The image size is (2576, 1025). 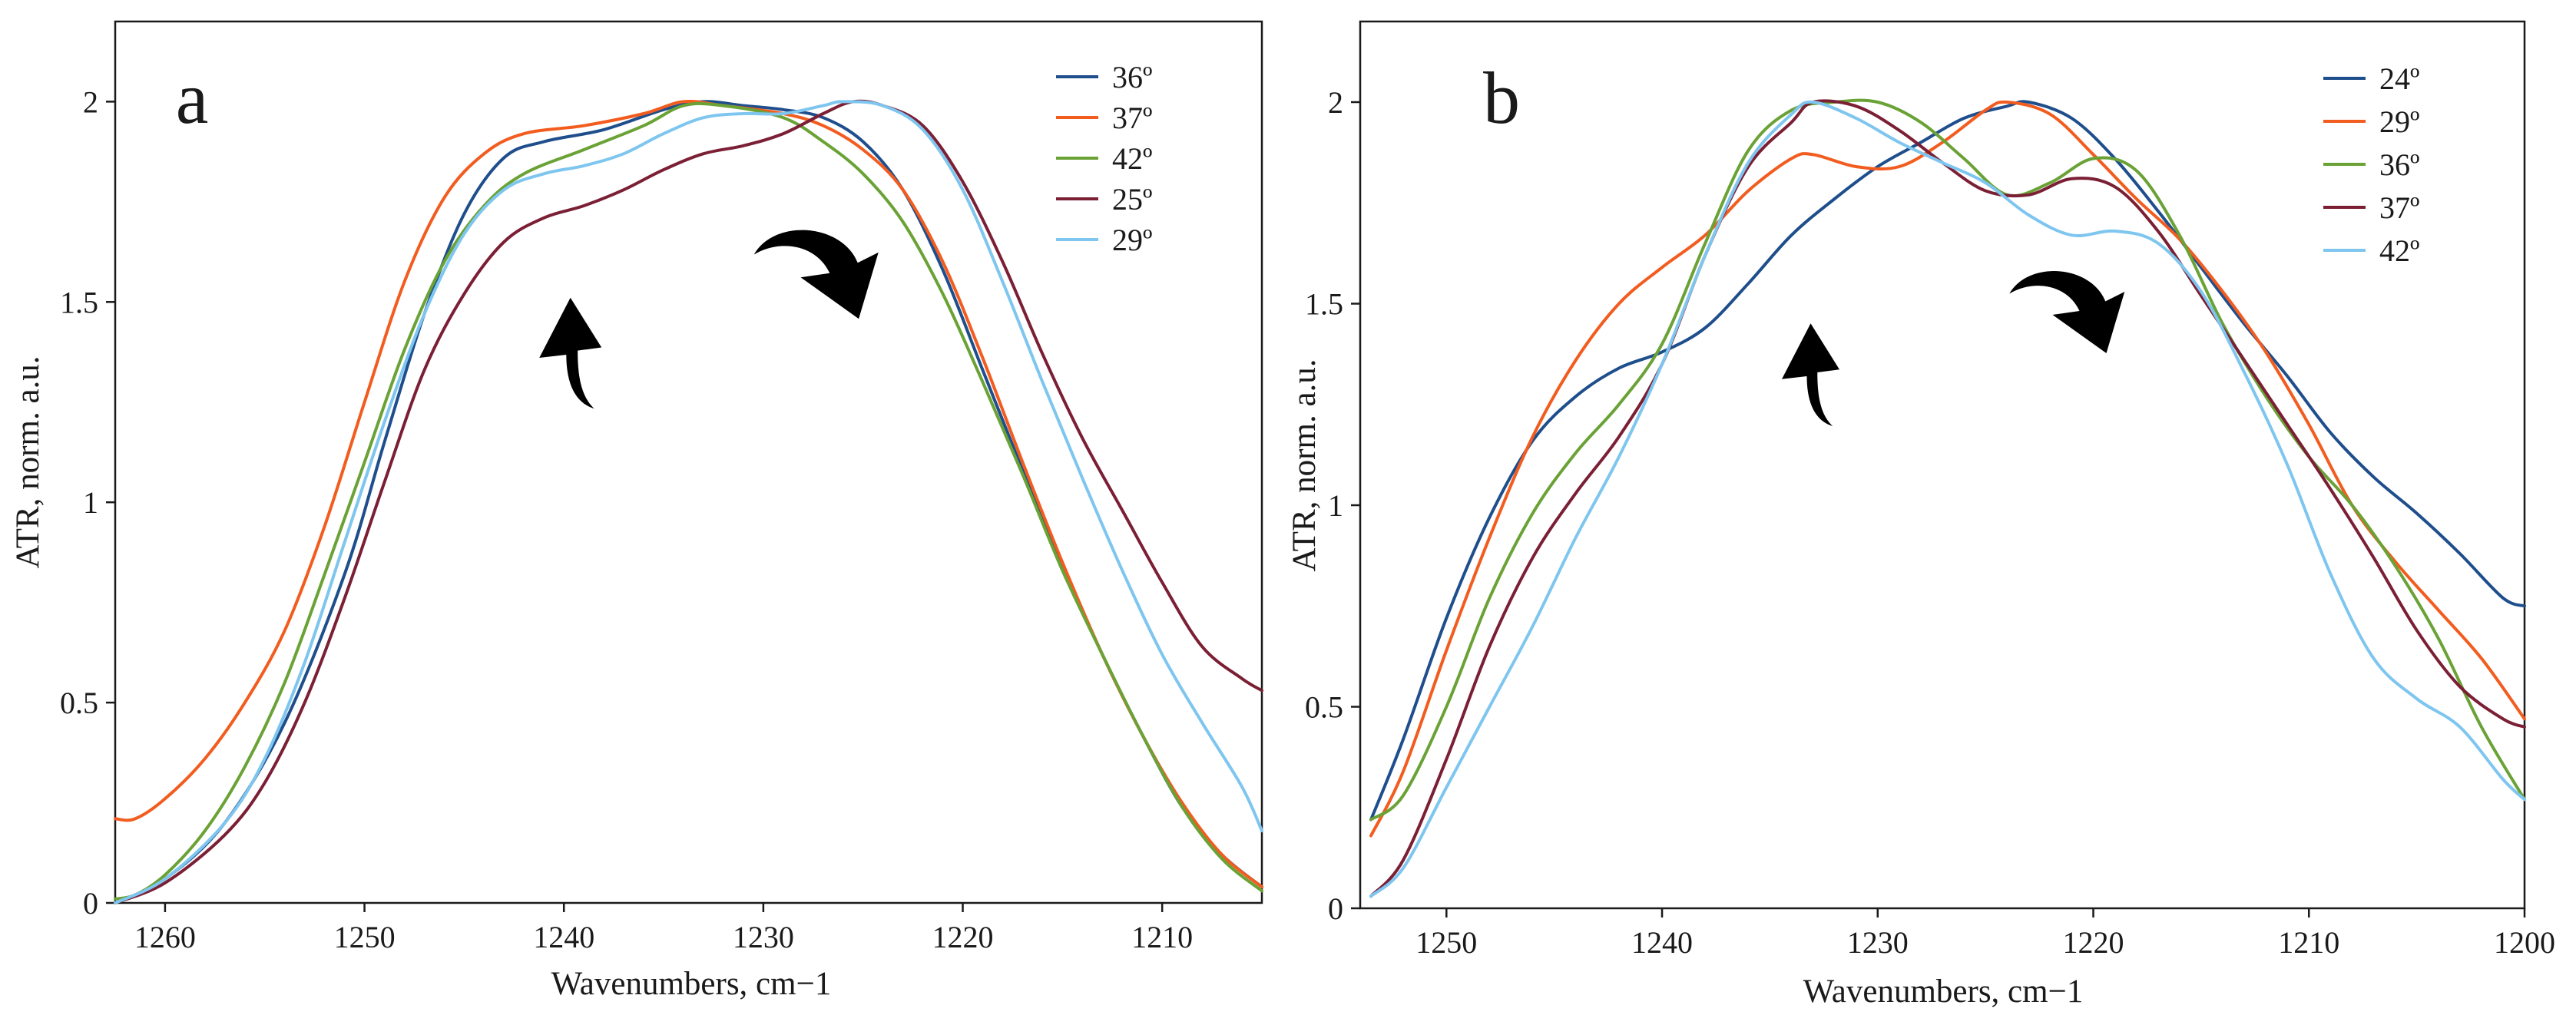 I want to click on panel-b-ylabel: ATR, norm. a.u., so click(x=1304, y=465).